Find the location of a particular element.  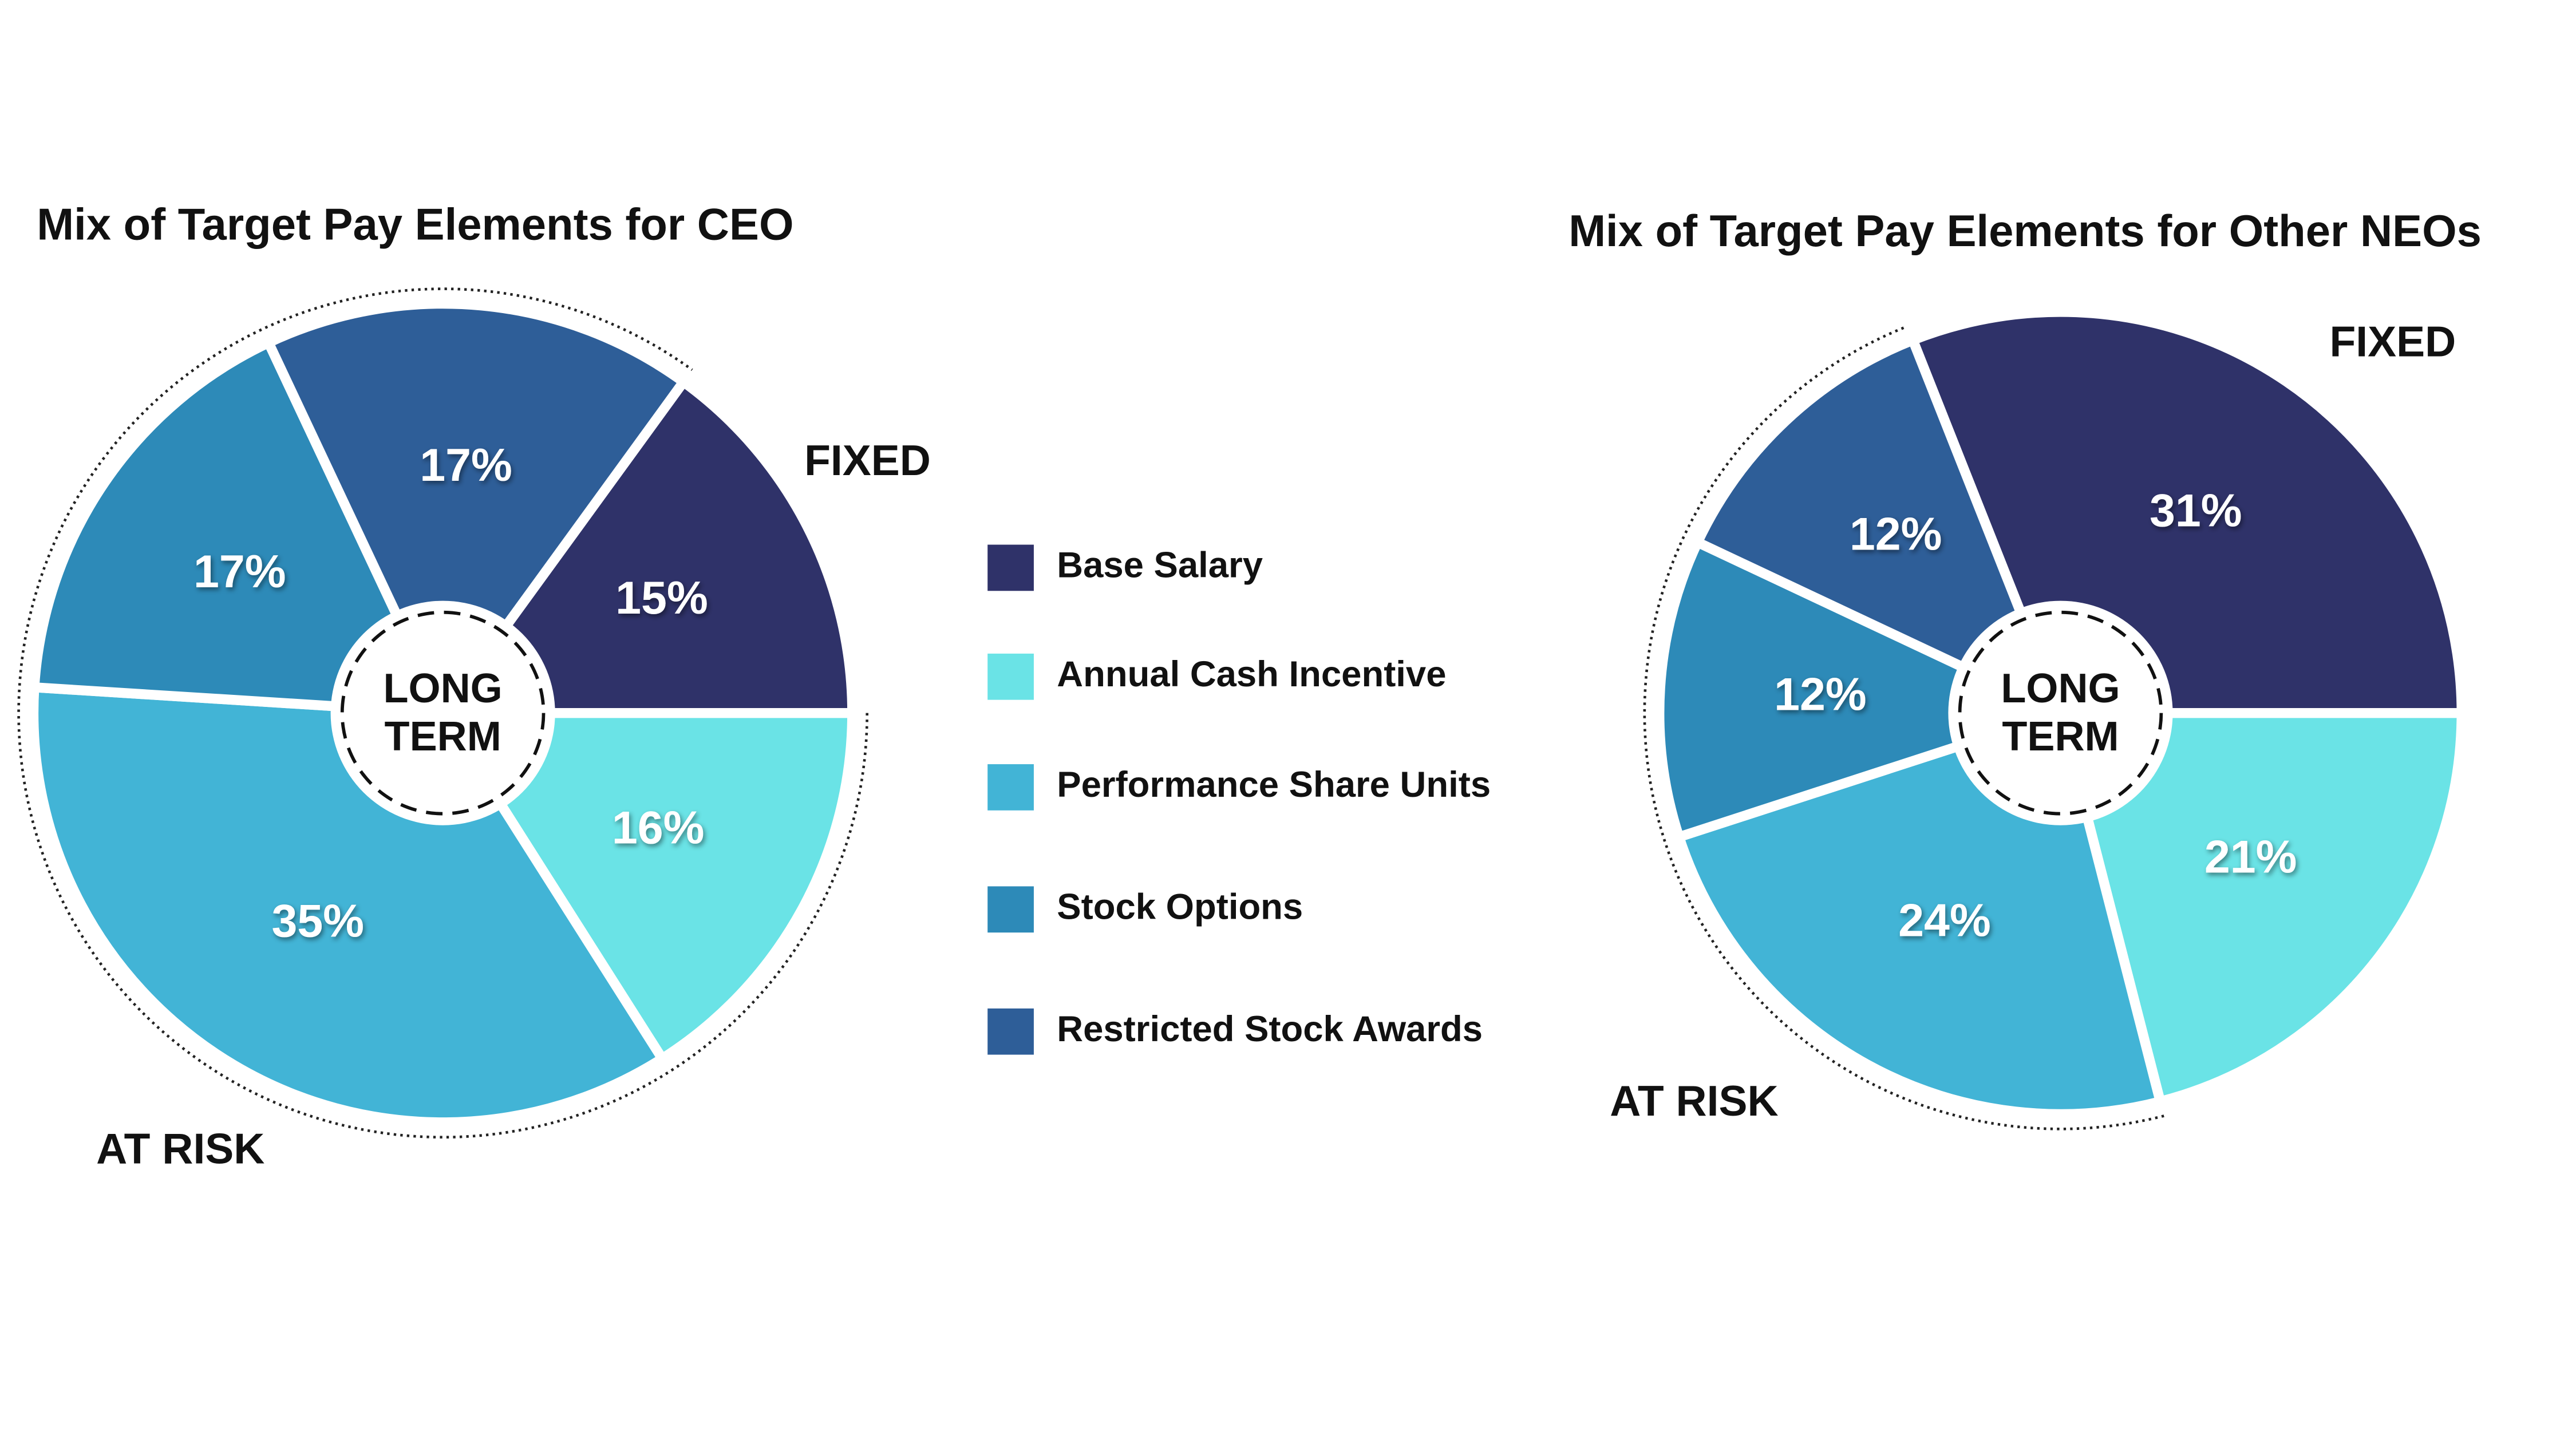

legend-label: Annual Cash Incentive is located at coordinates (1251, 674).